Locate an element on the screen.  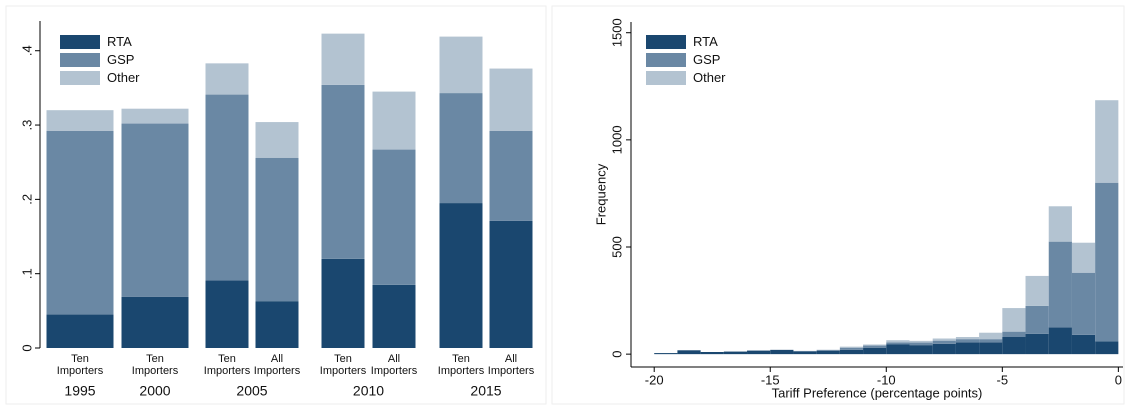
legend-label: Other is located at coordinates (123, 77).